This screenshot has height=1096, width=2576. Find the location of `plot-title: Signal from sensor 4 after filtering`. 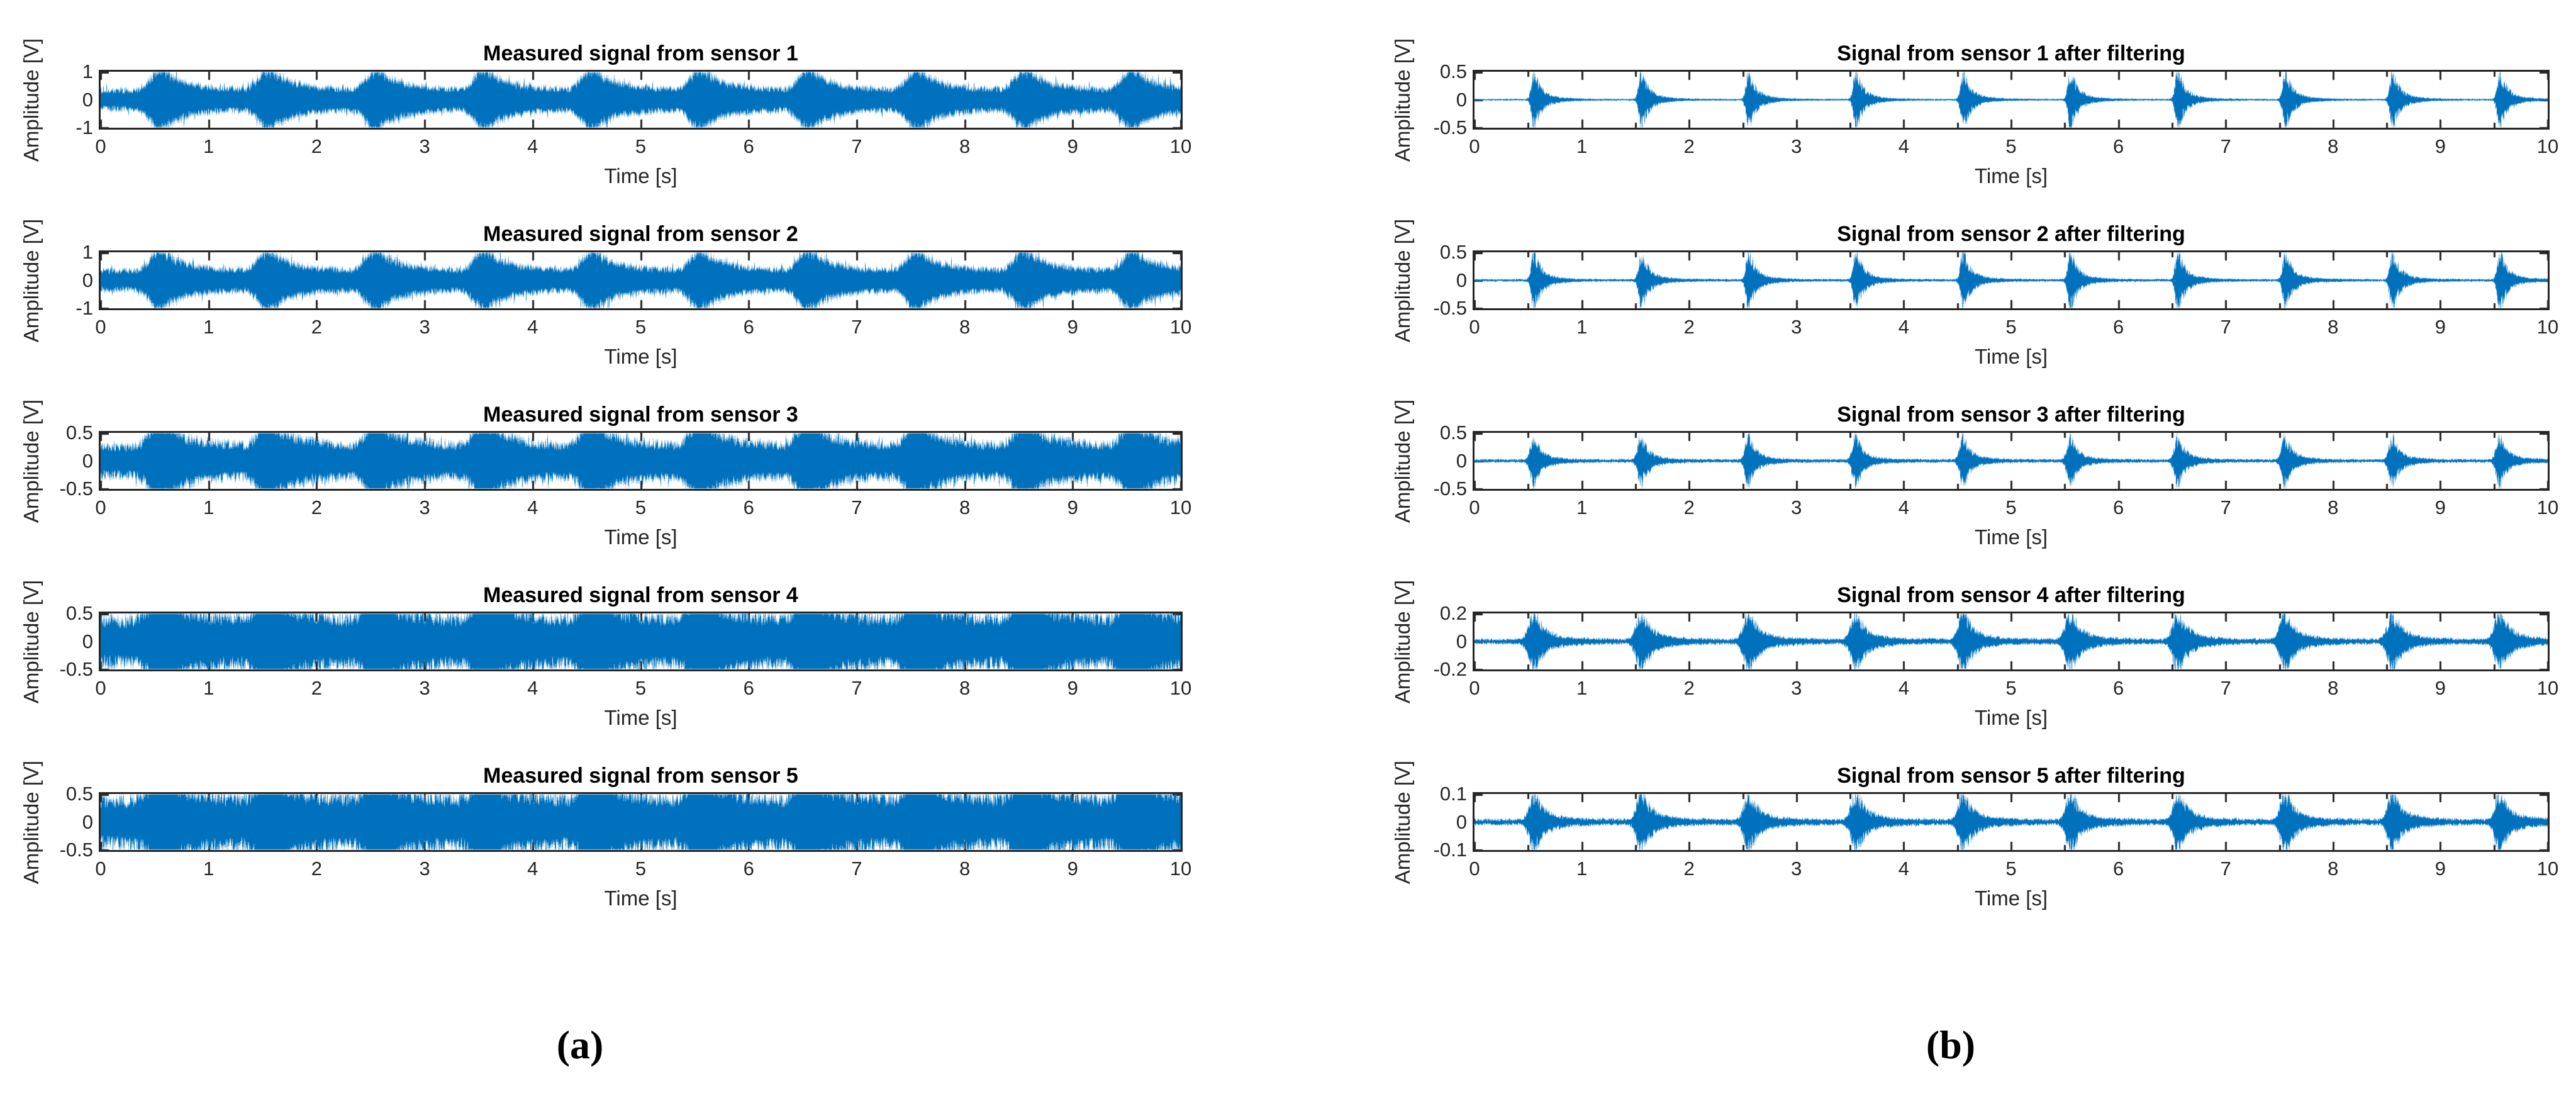

plot-title: Signal from sensor 4 after filtering is located at coordinates (2011, 595).